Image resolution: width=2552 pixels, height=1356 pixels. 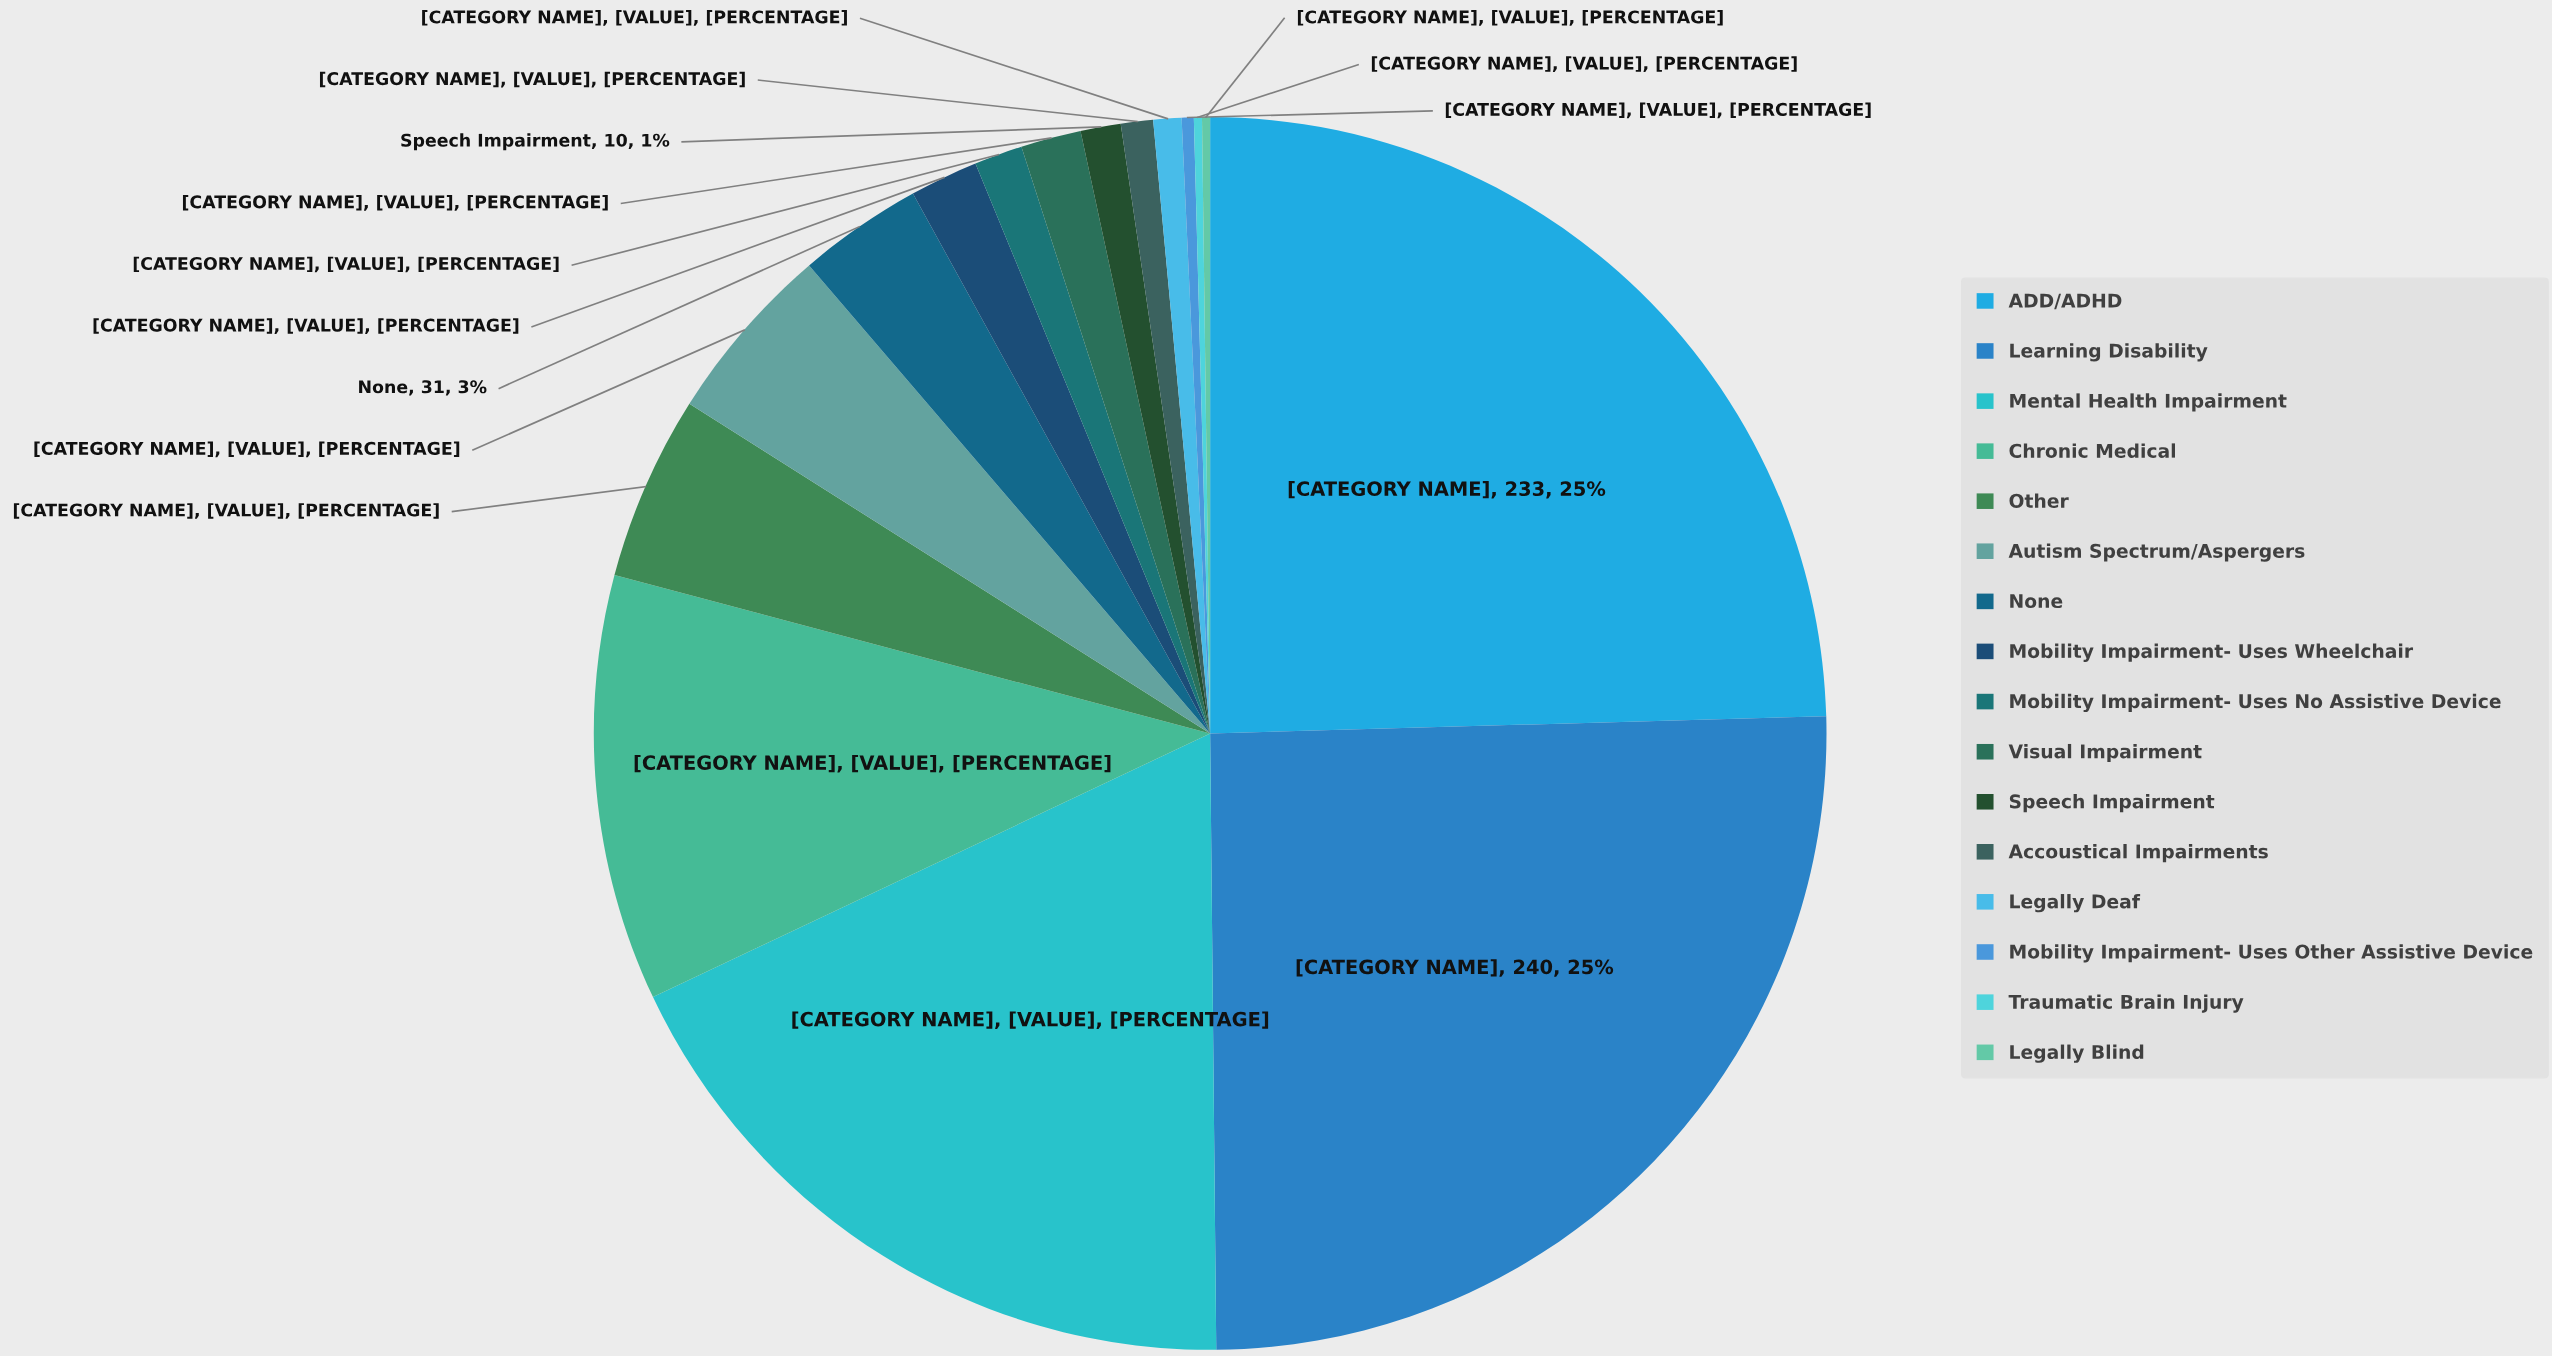 I want to click on legend-label: Other, so click(x=2039, y=500).